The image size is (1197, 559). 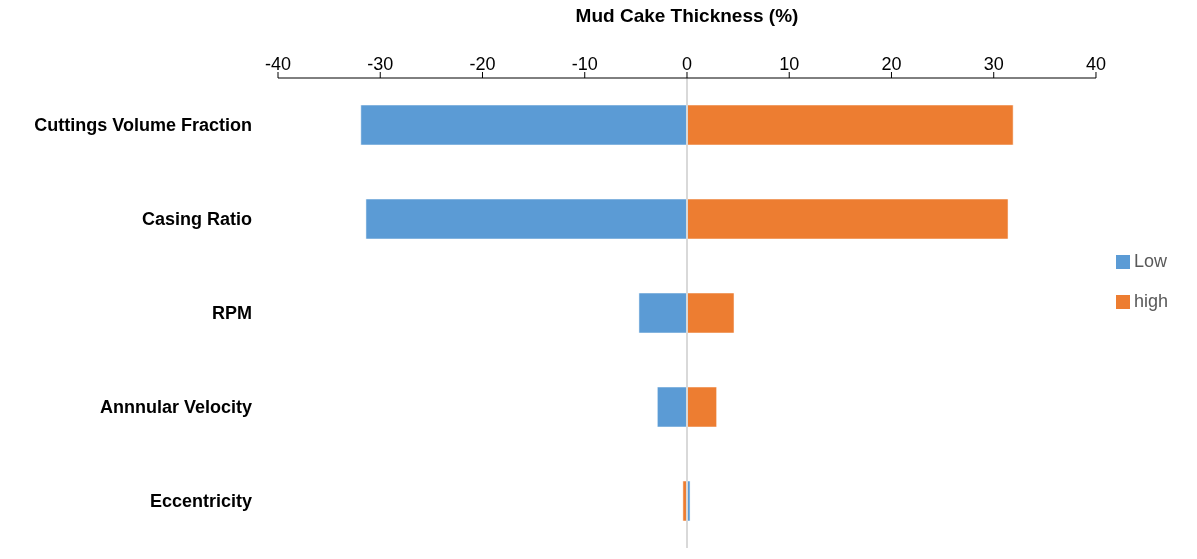 I want to click on x-tick-label: 30, so click(x=993, y=64).